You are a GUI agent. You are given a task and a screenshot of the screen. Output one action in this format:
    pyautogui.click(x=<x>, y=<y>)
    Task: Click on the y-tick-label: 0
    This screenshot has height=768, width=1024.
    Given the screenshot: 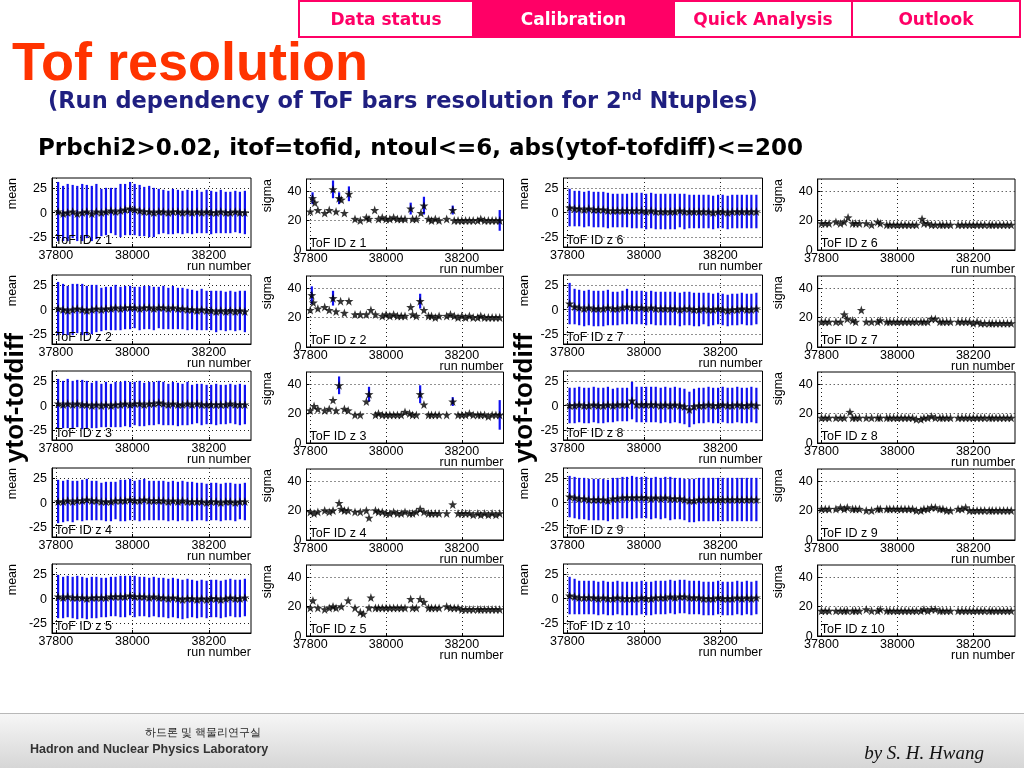 What is the action you would take?
    pyautogui.click(x=44, y=212)
    